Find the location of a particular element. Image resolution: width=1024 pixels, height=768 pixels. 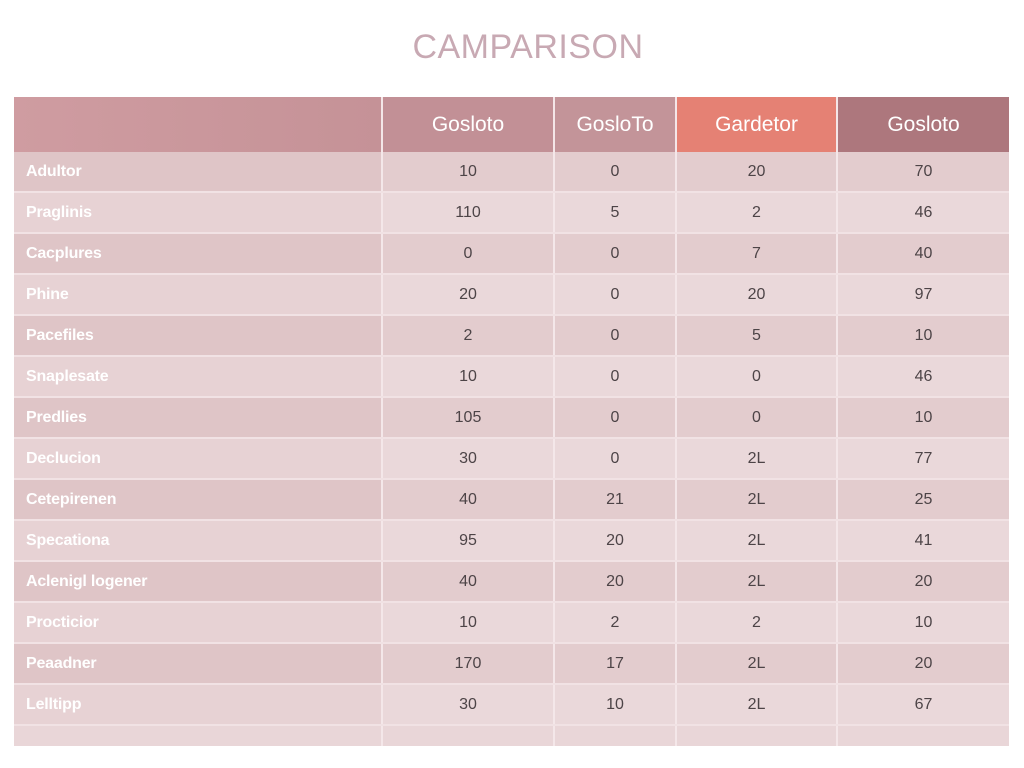

table-row: Aclenigl logener 40 20 2L 20 is located at coordinates (511, 582).